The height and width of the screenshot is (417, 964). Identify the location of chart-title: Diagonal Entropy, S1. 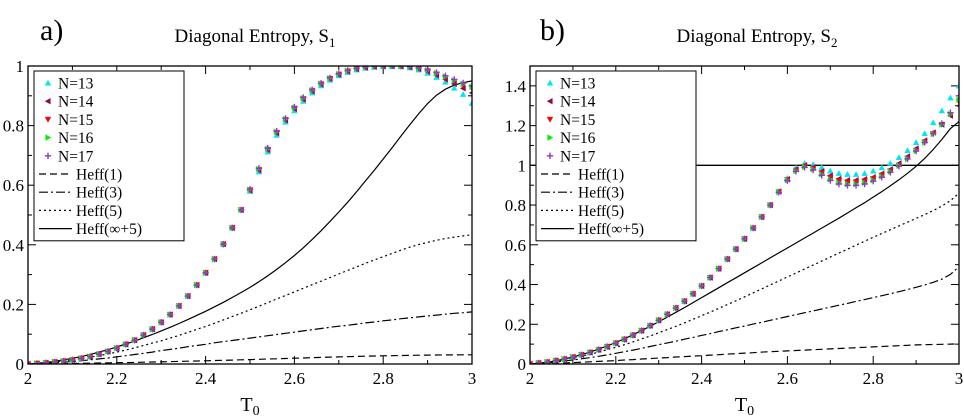
(255, 38).